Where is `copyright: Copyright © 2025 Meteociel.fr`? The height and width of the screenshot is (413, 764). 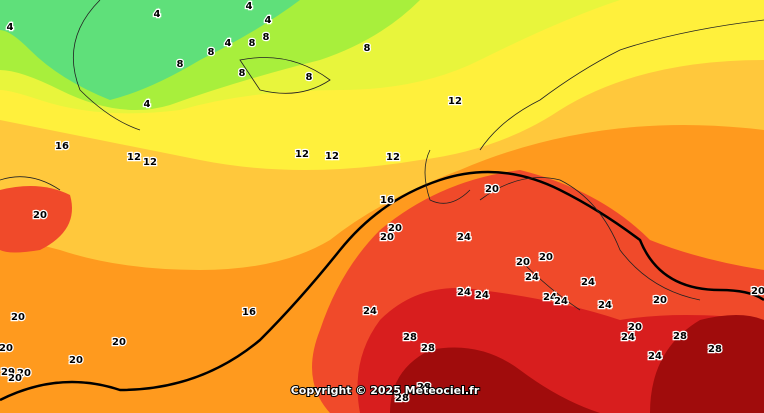
copyright: Copyright © 2025 Meteociel.fr is located at coordinates (385, 390).